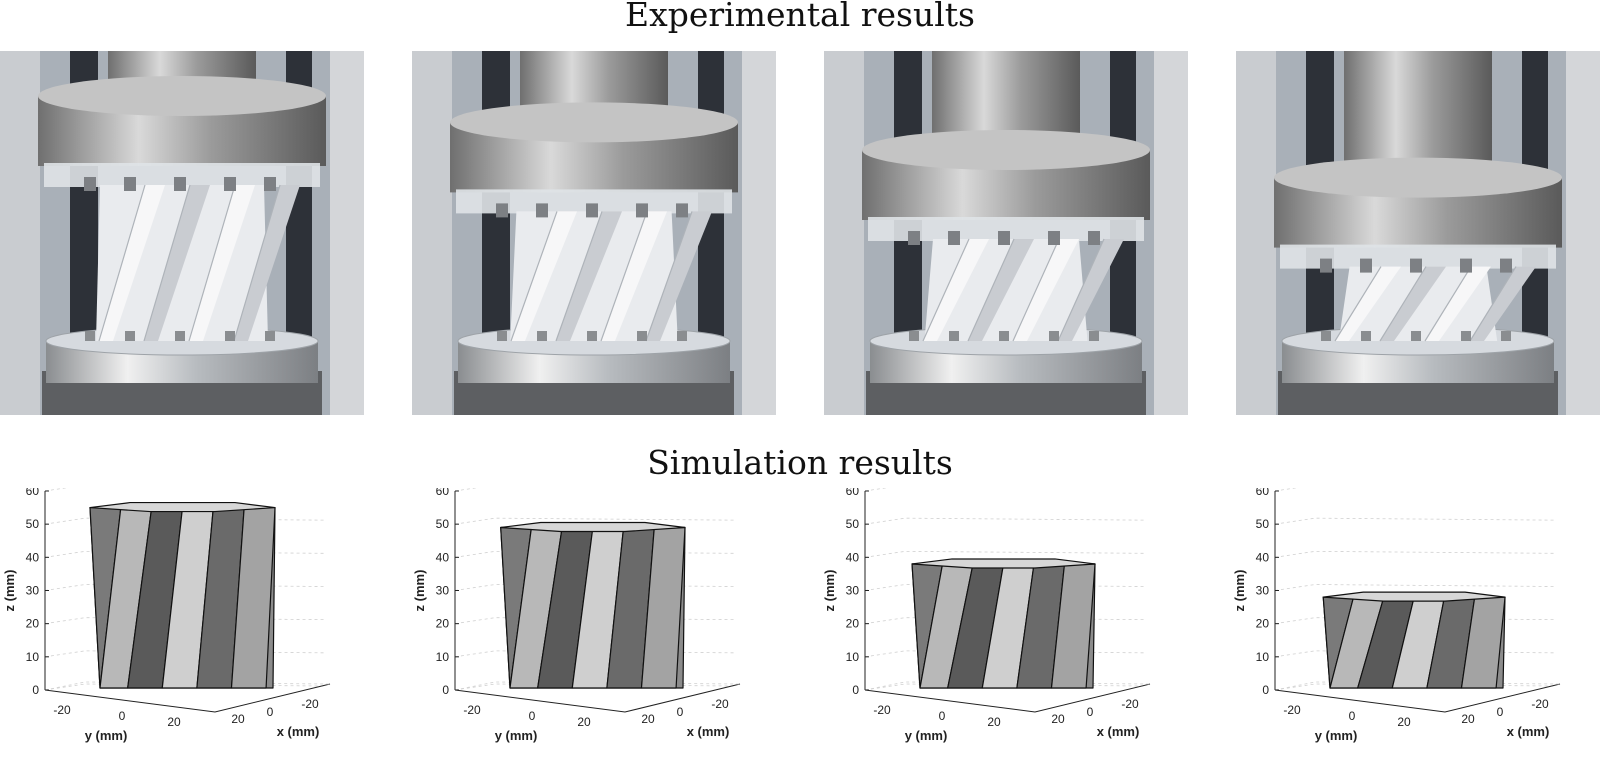  I want to click on background-panel-left, so click(20, 233).